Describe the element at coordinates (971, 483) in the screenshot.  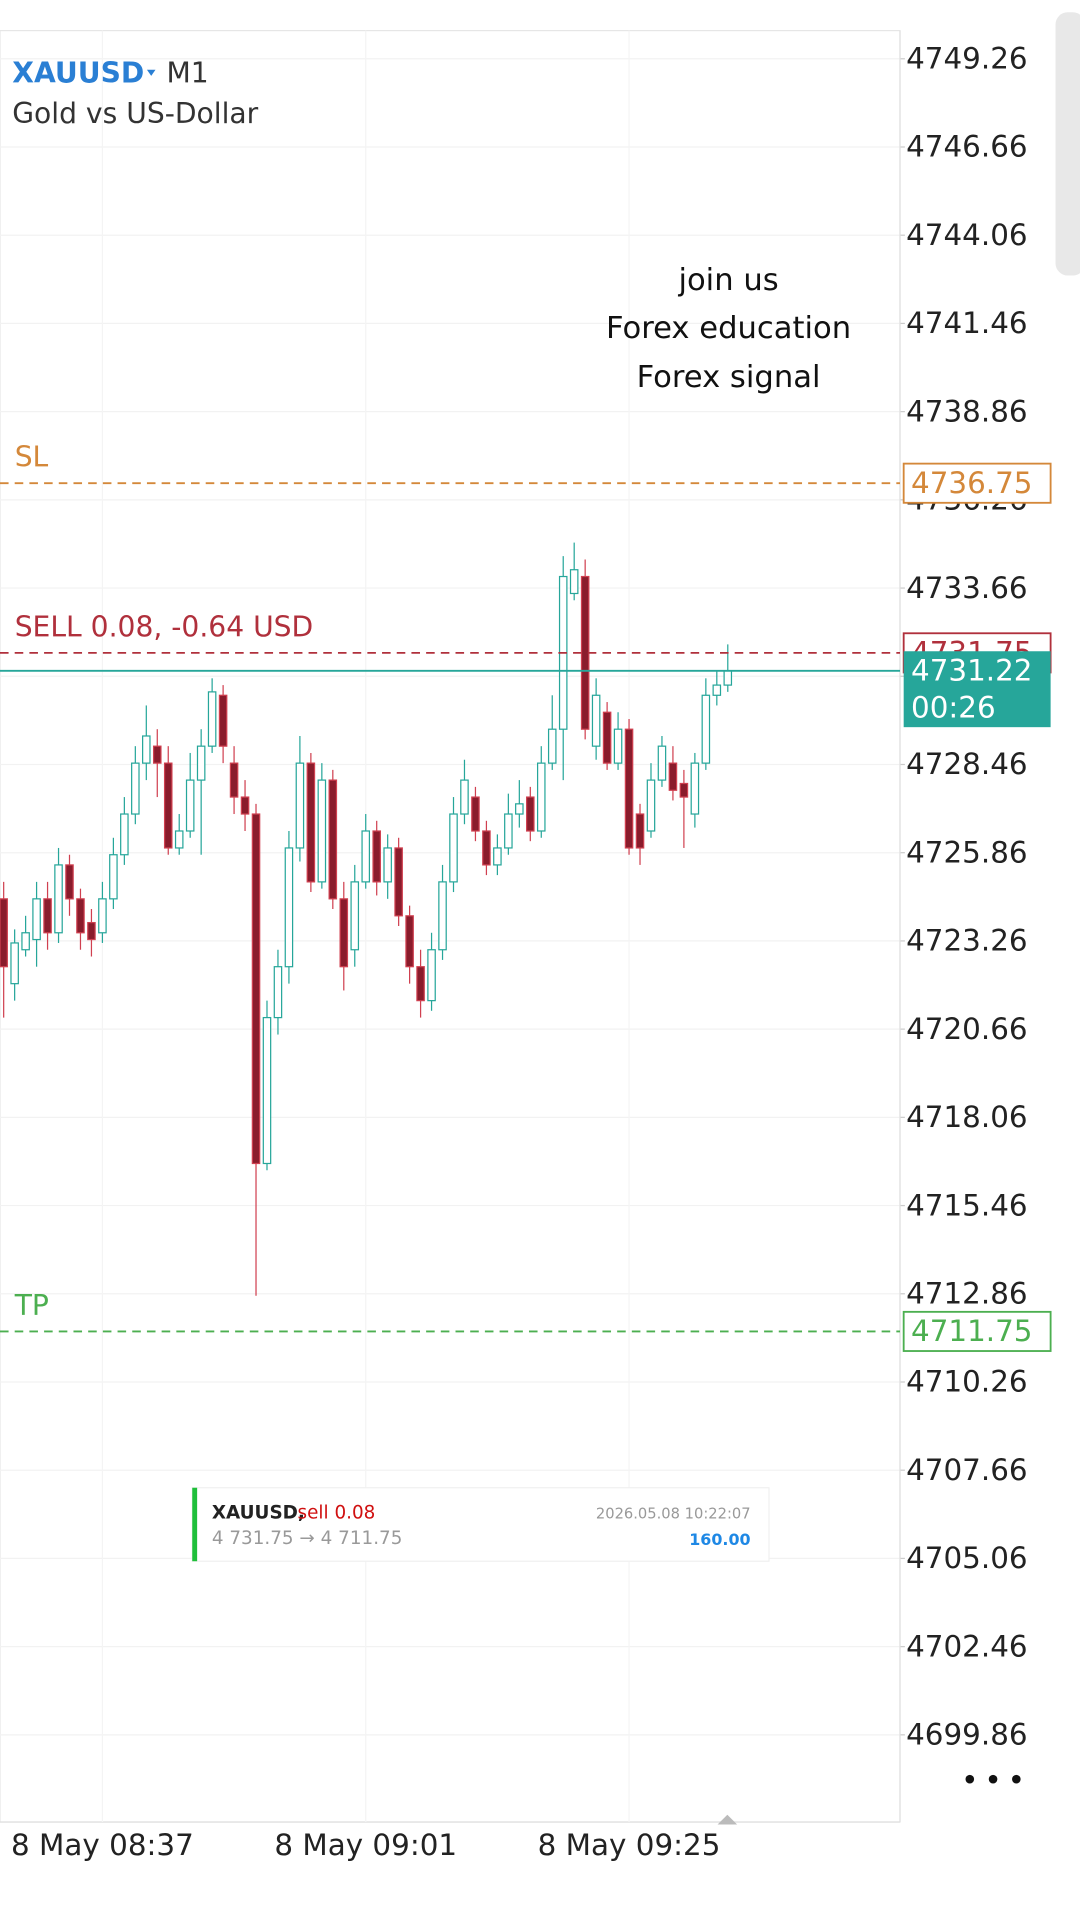
I see `level-price: 4736.75` at that location.